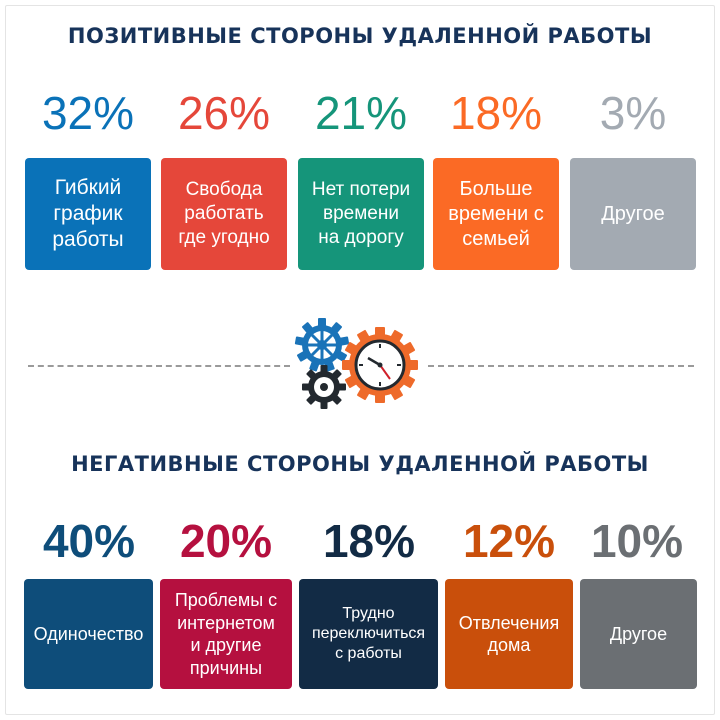  I want to click on positive-card-4: Больше времени с семьей, so click(496, 214).